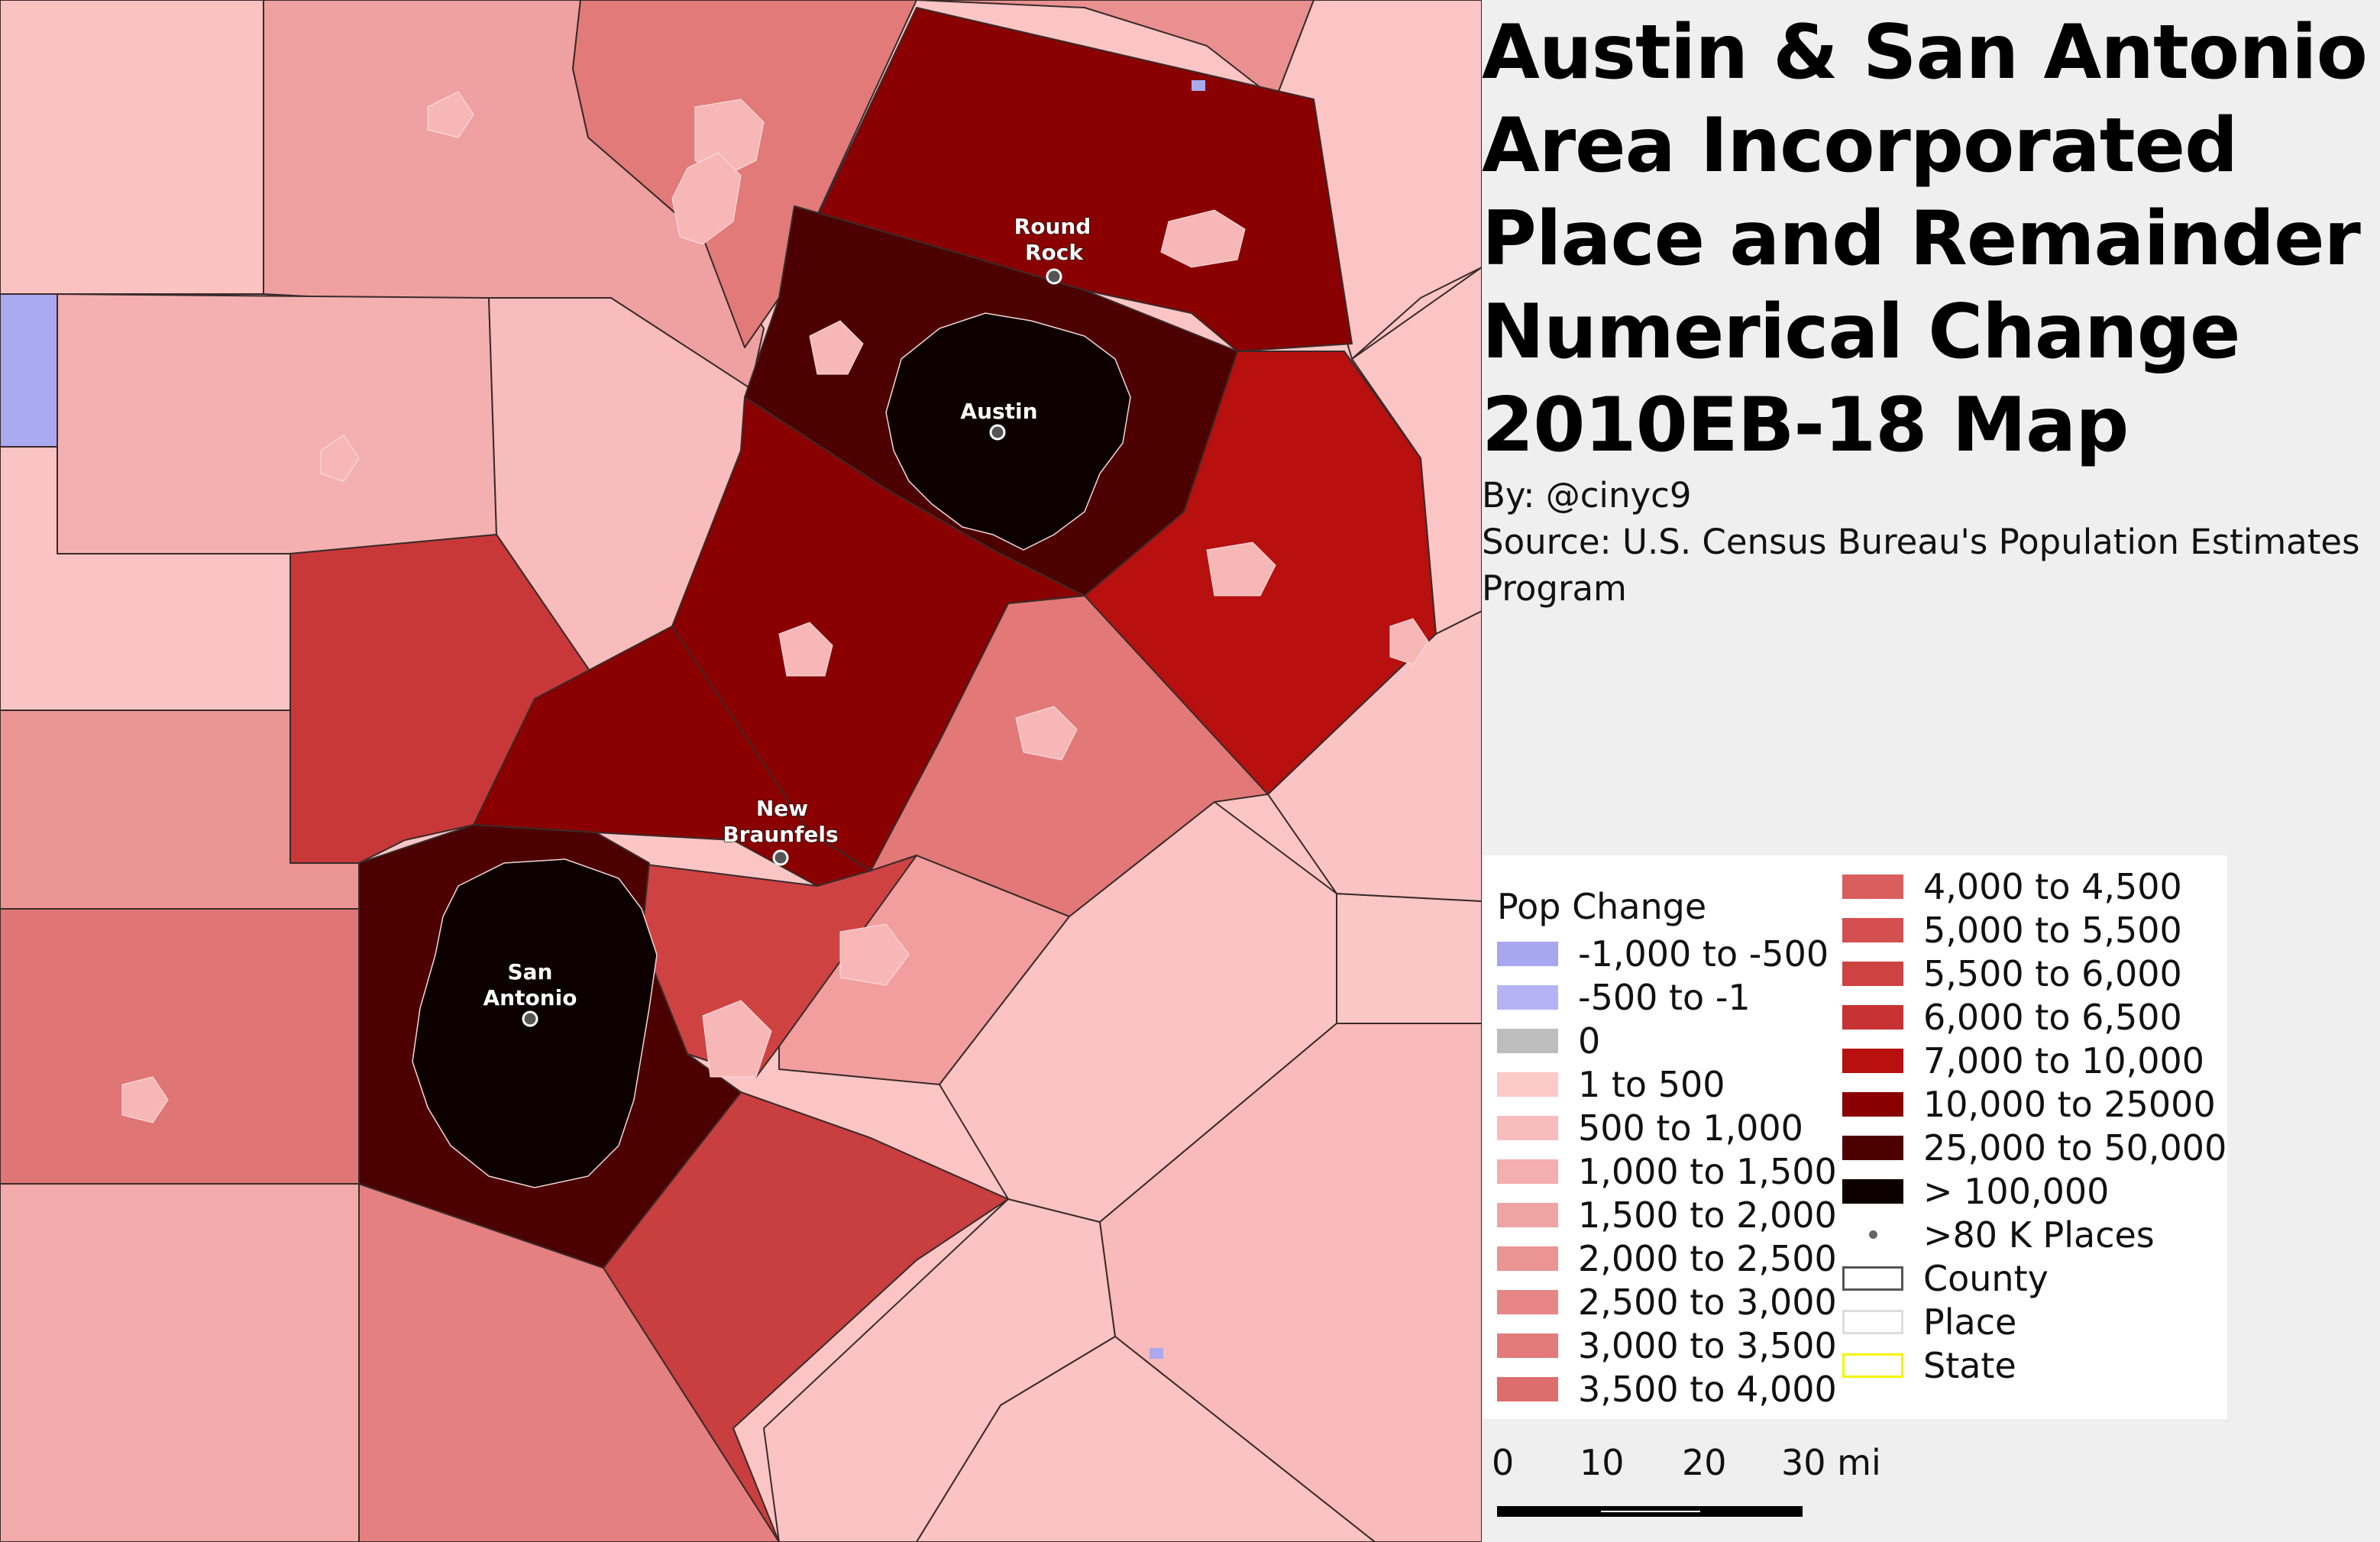 This screenshot has width=2380, height=1542. I want to click on legend-item: Place, so click(1929, 1321).